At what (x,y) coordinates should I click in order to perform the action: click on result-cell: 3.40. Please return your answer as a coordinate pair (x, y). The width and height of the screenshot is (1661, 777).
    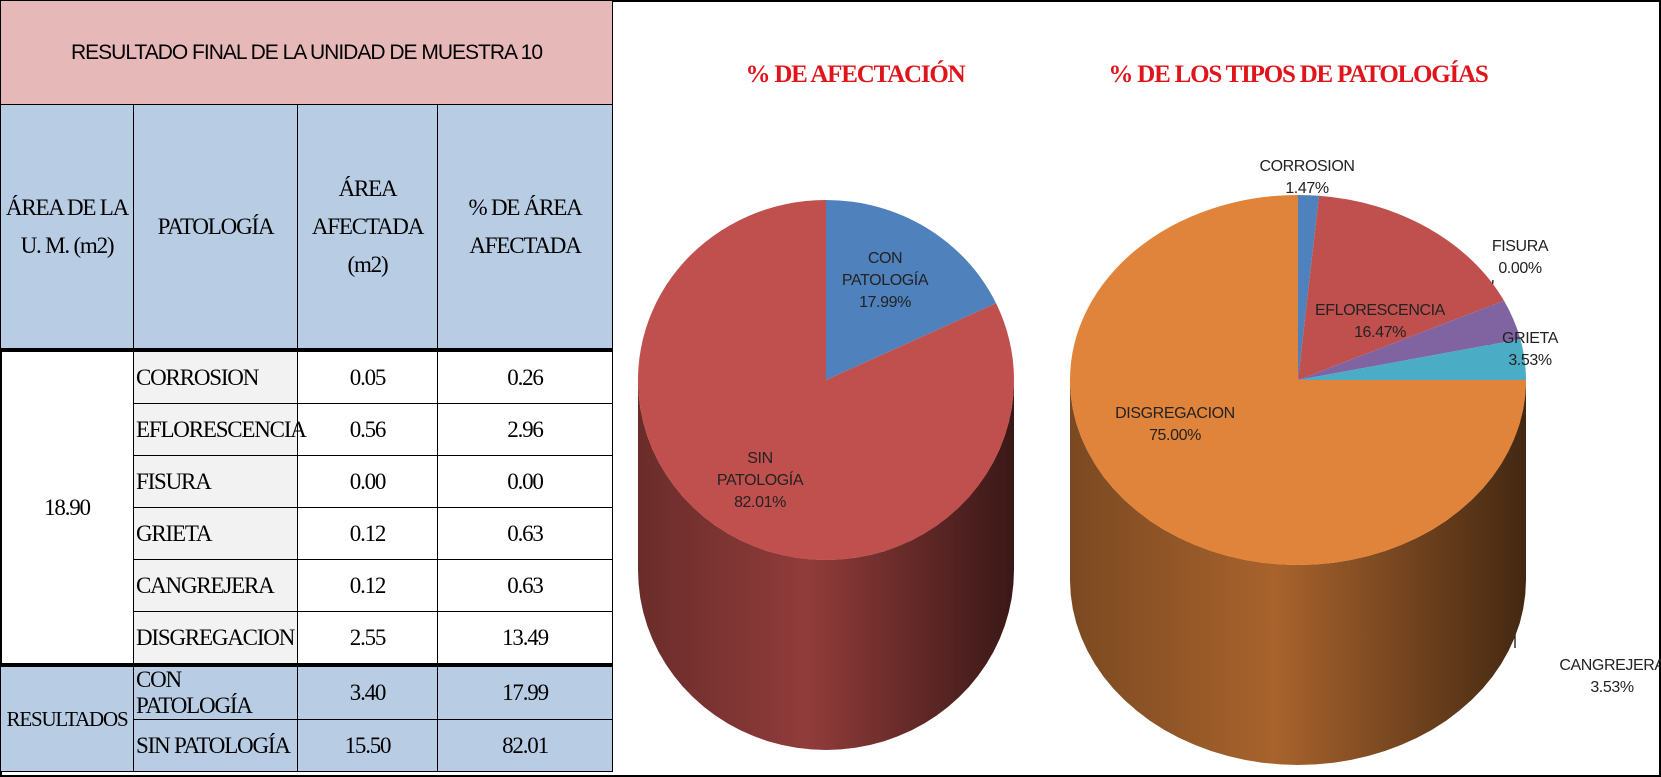
    Looking at the image, I should click on (367, 691).